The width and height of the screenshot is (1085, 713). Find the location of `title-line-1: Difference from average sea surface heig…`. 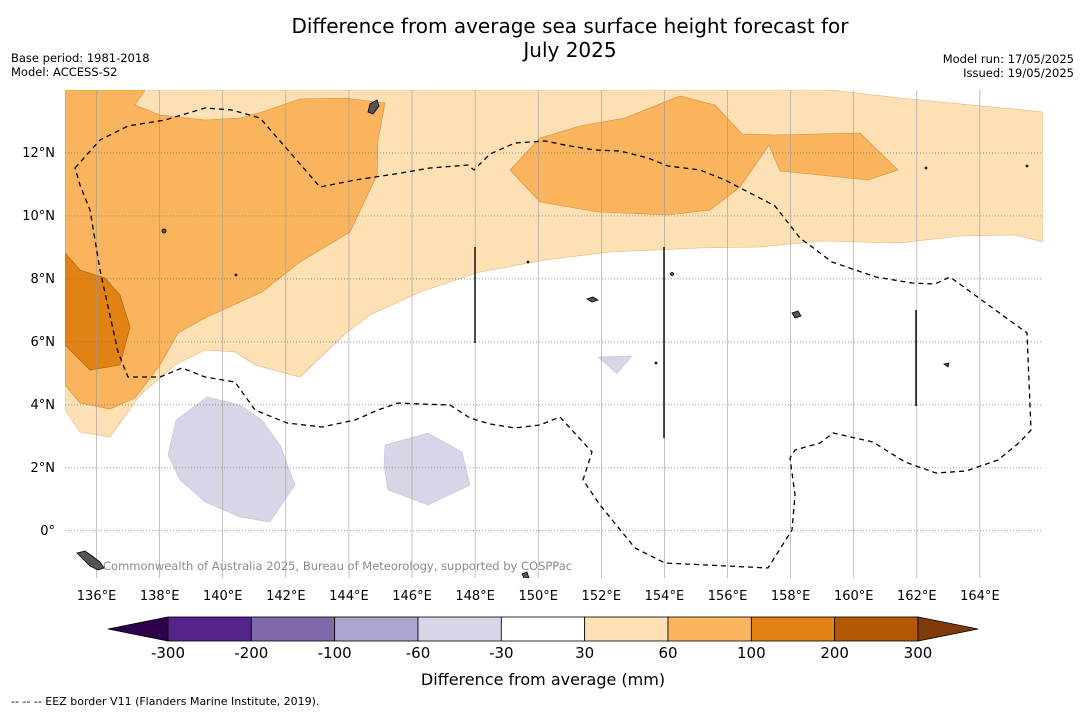

title-line-1: Difference from average sea surface heig… is located at coordinates (570, 26).